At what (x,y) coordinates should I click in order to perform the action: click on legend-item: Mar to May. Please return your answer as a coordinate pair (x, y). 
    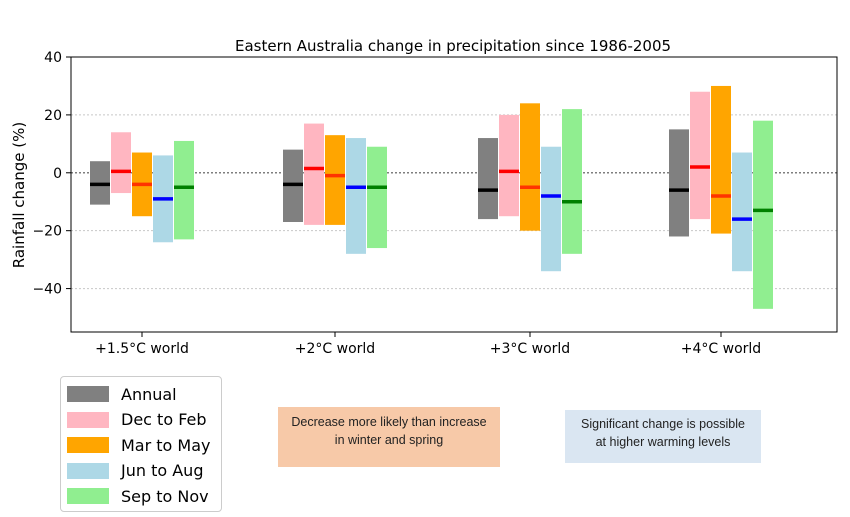
    Looking at the image, I should click on (139, 445).